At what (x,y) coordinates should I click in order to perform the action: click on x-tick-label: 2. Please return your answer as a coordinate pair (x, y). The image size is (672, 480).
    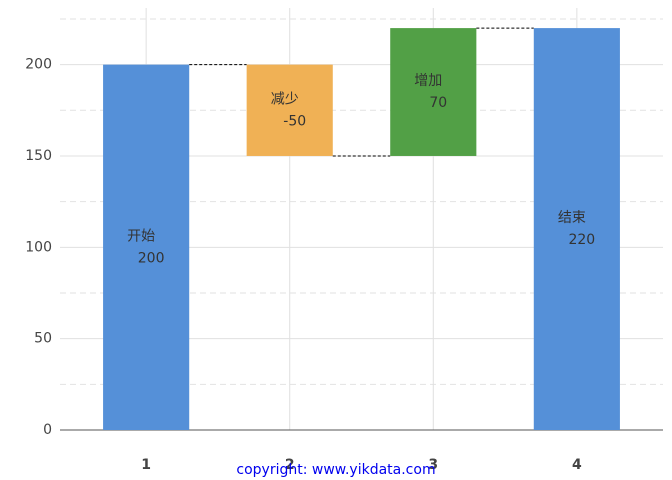
    Looking at the image, I should click on (290, 465).